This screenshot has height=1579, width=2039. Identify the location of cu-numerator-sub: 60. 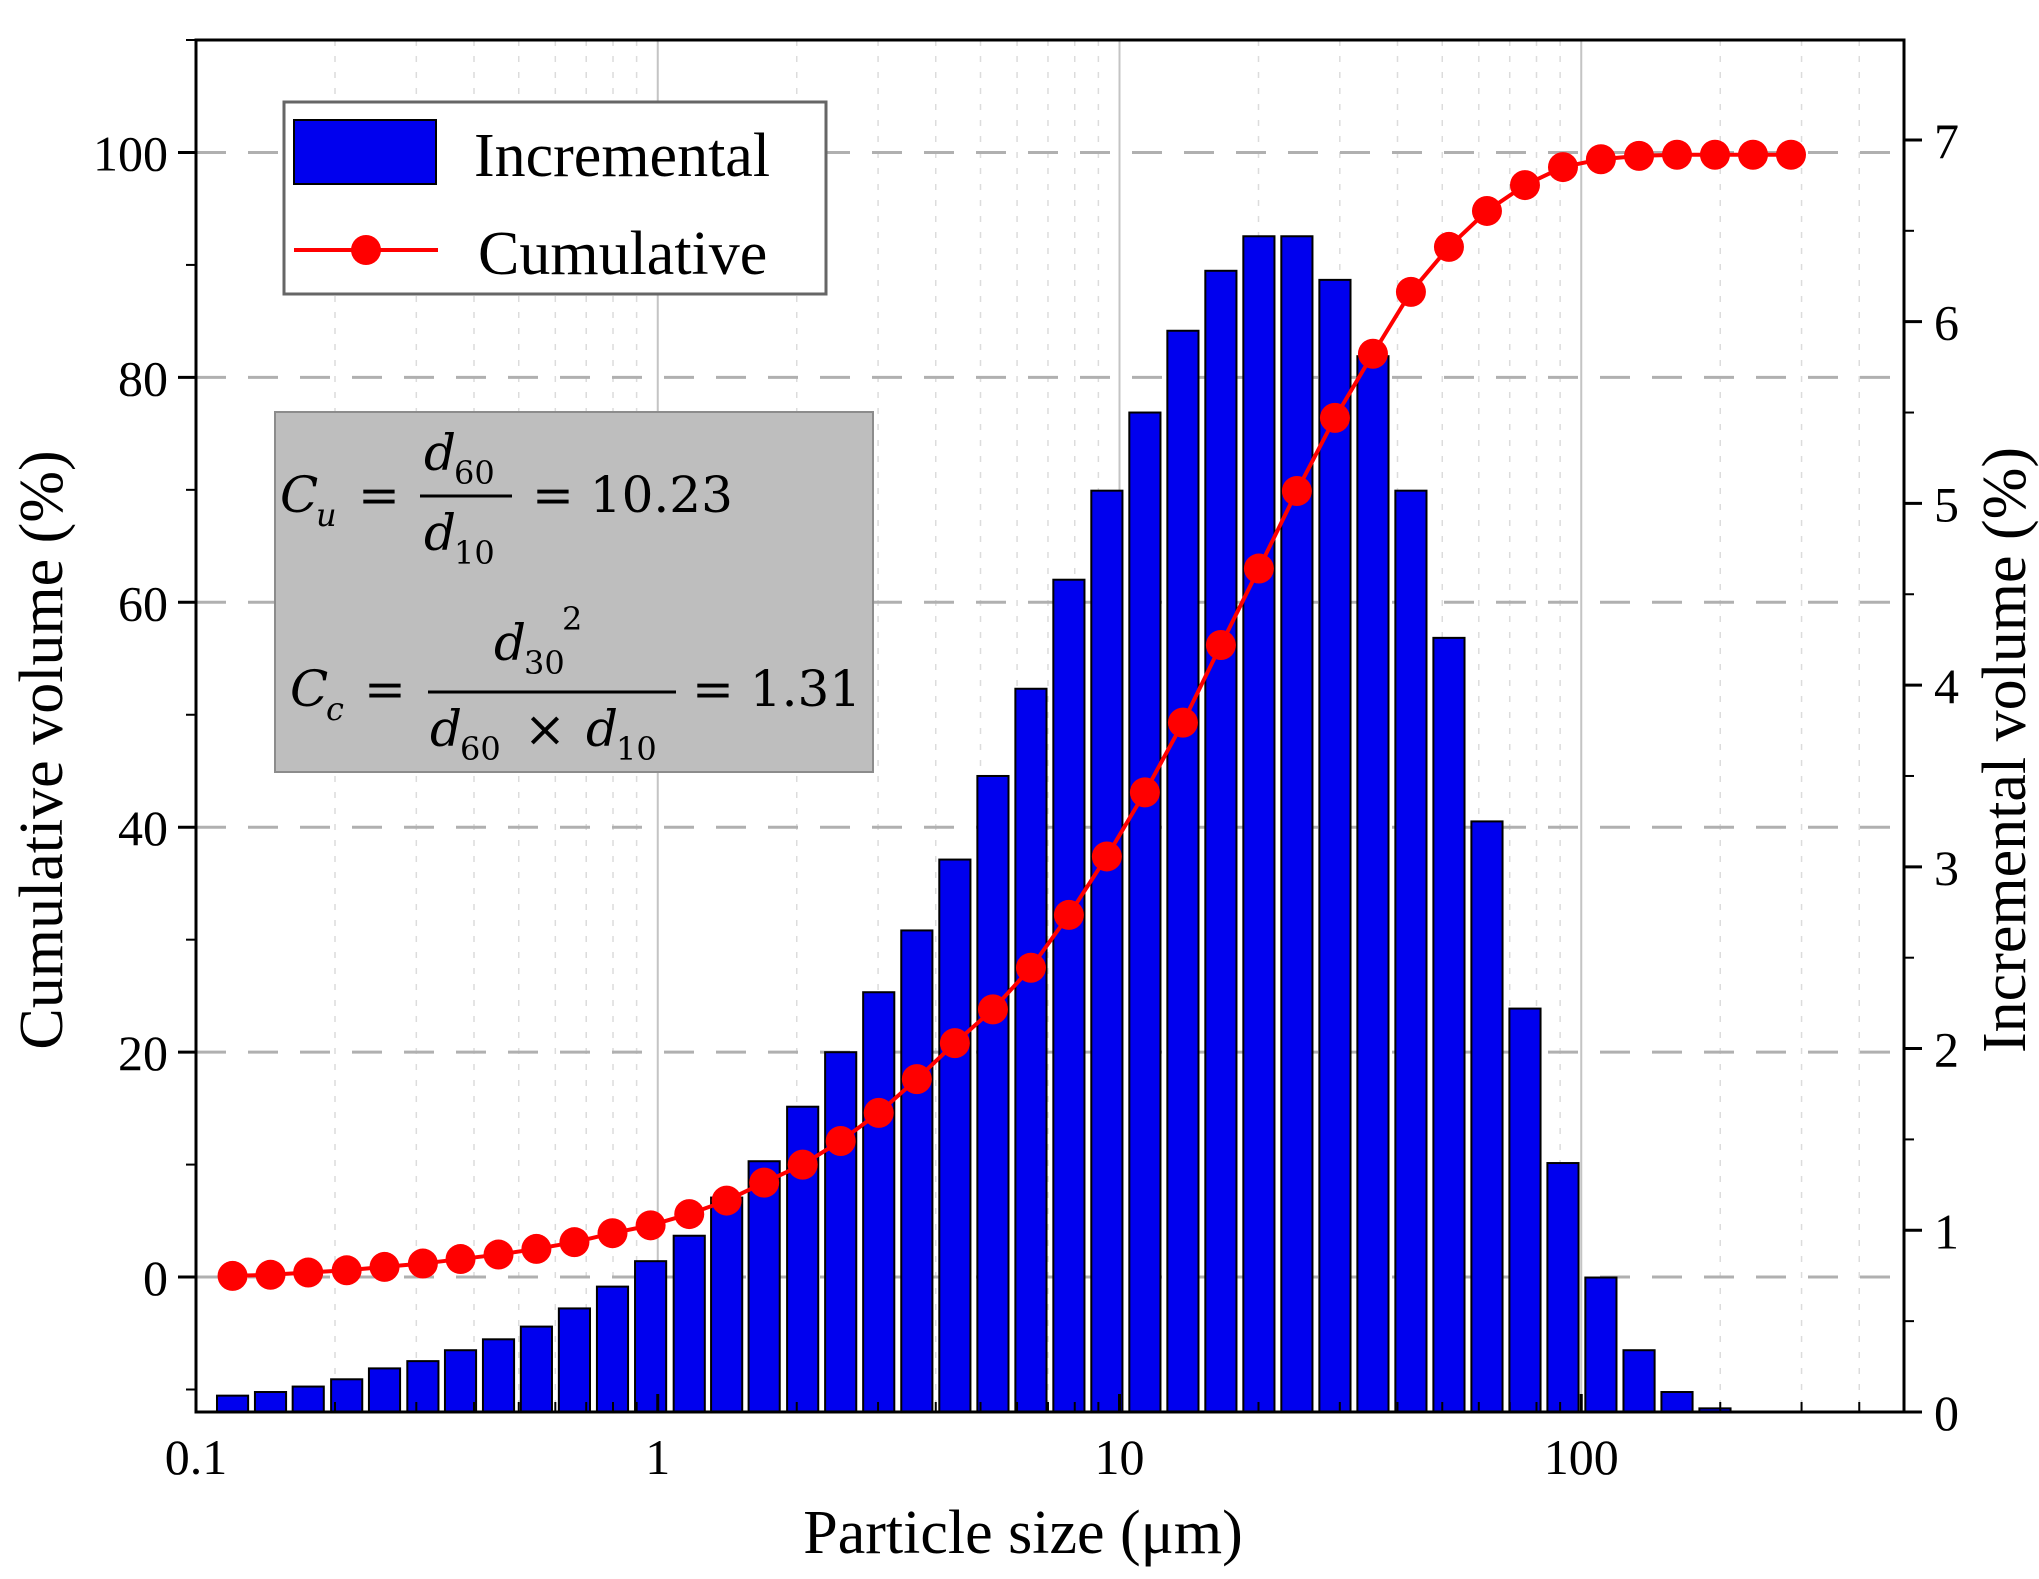
(474, 473).